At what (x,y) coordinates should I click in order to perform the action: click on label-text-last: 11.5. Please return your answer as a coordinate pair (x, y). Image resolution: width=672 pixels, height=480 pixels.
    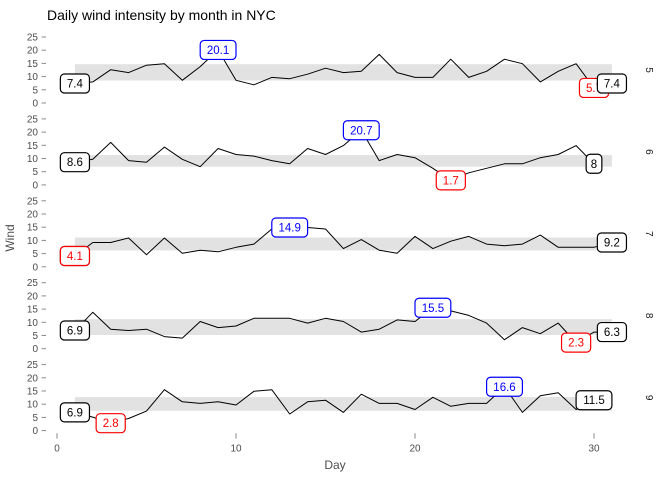
    Looking at the image, I should click on (594, 401).